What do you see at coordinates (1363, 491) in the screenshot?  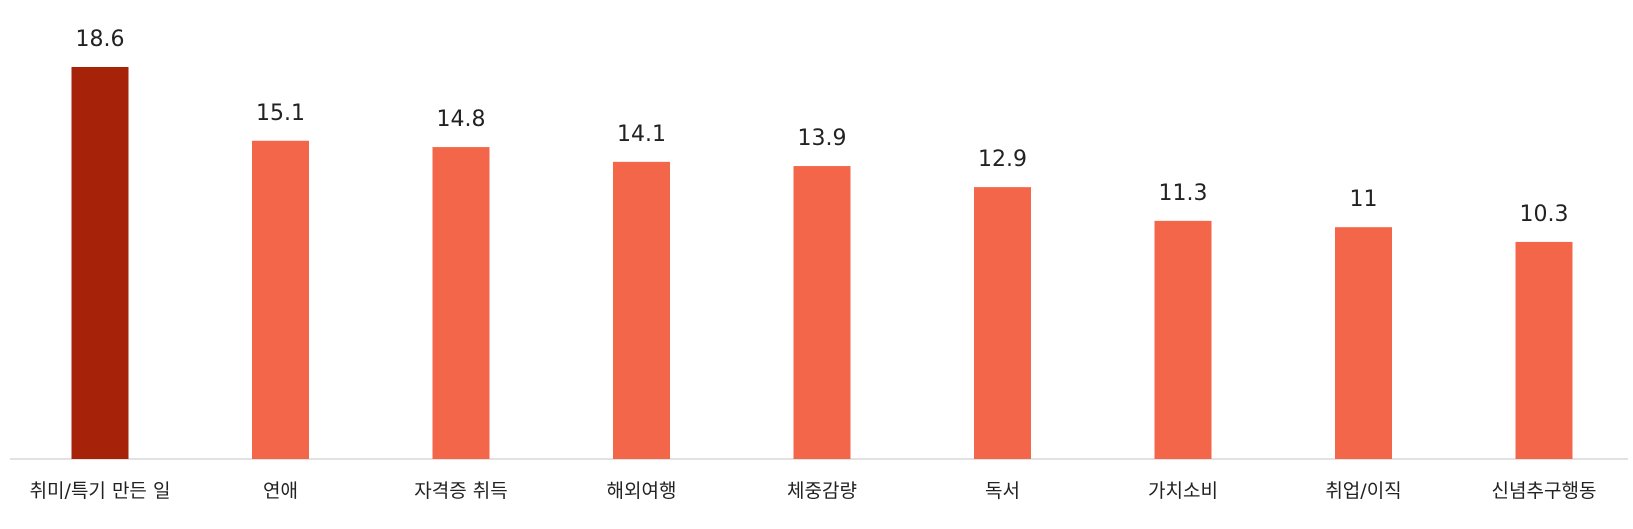 I see `category-label: 취업/이직` at bounding box center [1363, 491].